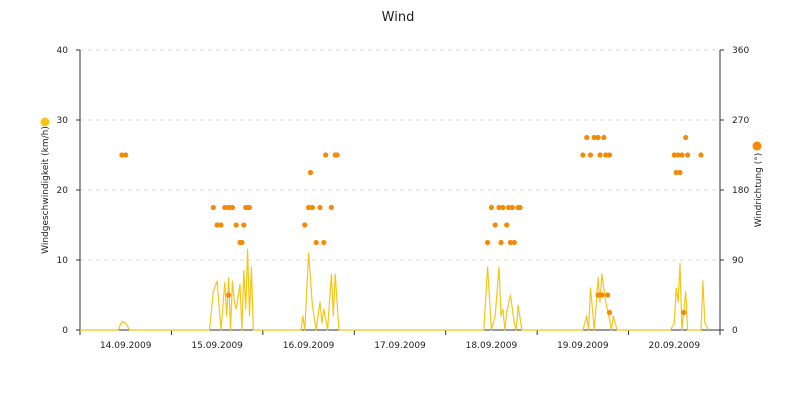 The image size is (800, 400). I want to click on y2-tick-label: 360, so click(740, 51).